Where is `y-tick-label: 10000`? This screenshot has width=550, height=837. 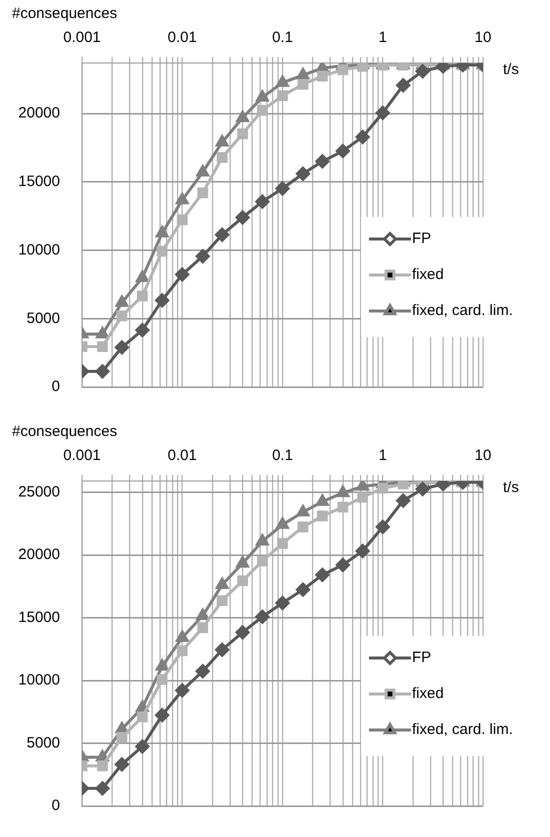
y-tick-label: 10000 is located at coordinates (39, 680).